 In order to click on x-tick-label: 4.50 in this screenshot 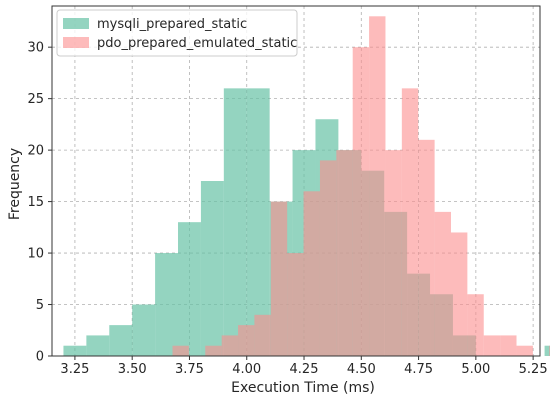, I will do `click(361, 369)`.